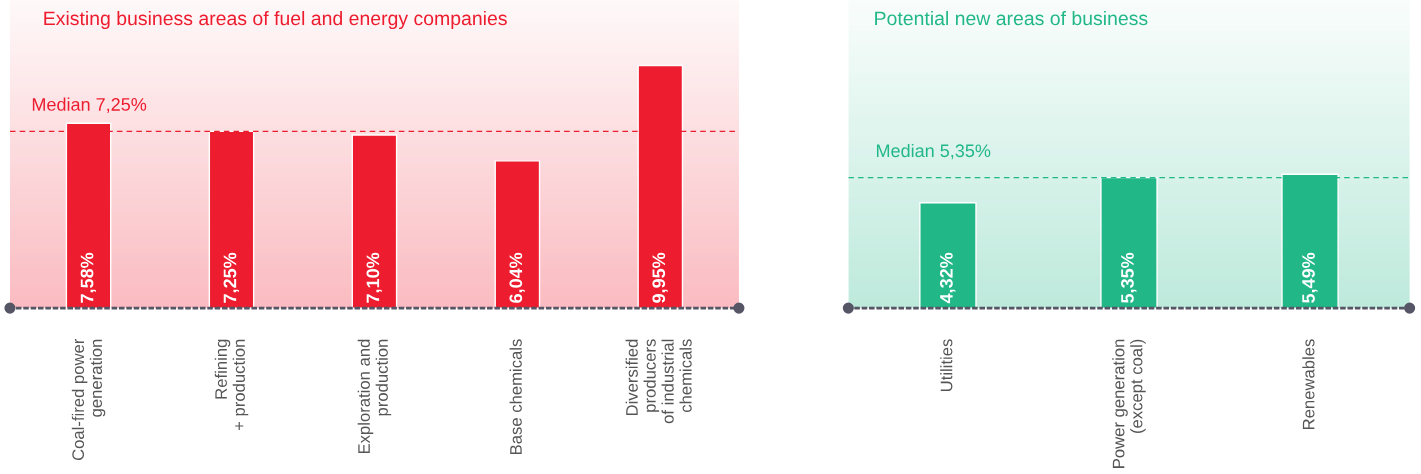  What do you see at coordinates (1011, 18) in the screenshot?
I see `chart-title: Potential new areas of business` at bounding box center [1011, 18].